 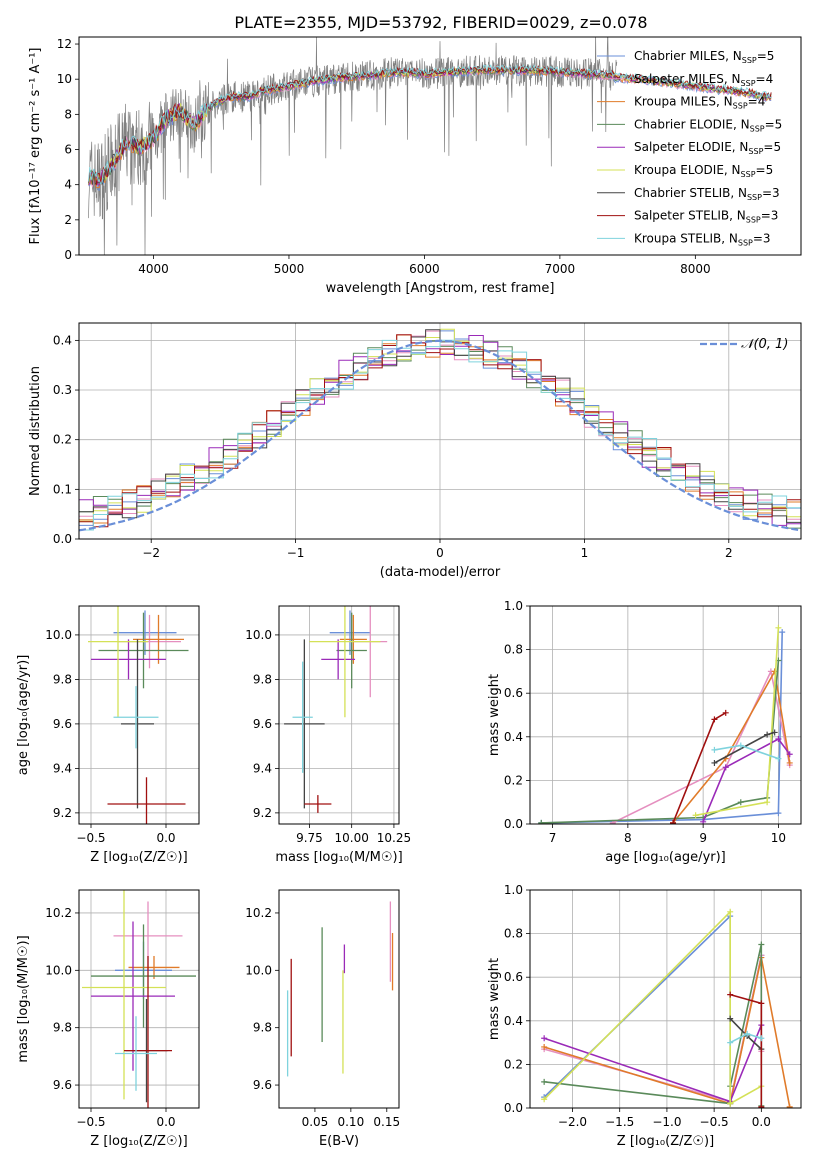 What do you see at coordinates (289, 269) in the screenshot?
I see `x-tick-label: 5000` at bounding box center [289, 269].